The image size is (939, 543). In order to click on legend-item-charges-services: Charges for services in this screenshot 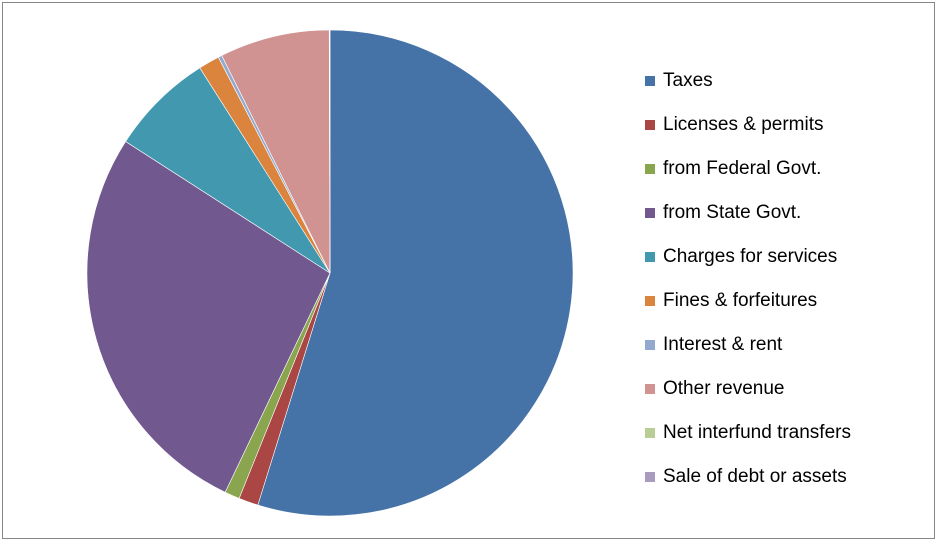, I will do `click(748, 257)`.